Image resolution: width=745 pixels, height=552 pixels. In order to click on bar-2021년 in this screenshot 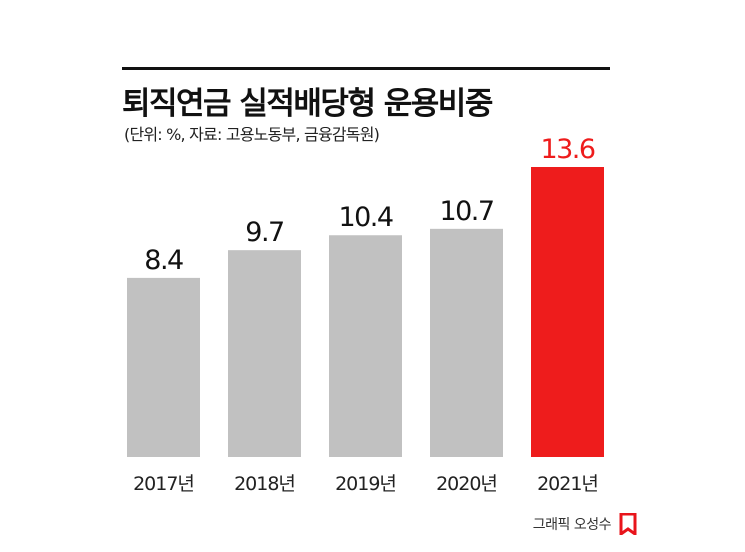, I will do `click(567, 312)`.